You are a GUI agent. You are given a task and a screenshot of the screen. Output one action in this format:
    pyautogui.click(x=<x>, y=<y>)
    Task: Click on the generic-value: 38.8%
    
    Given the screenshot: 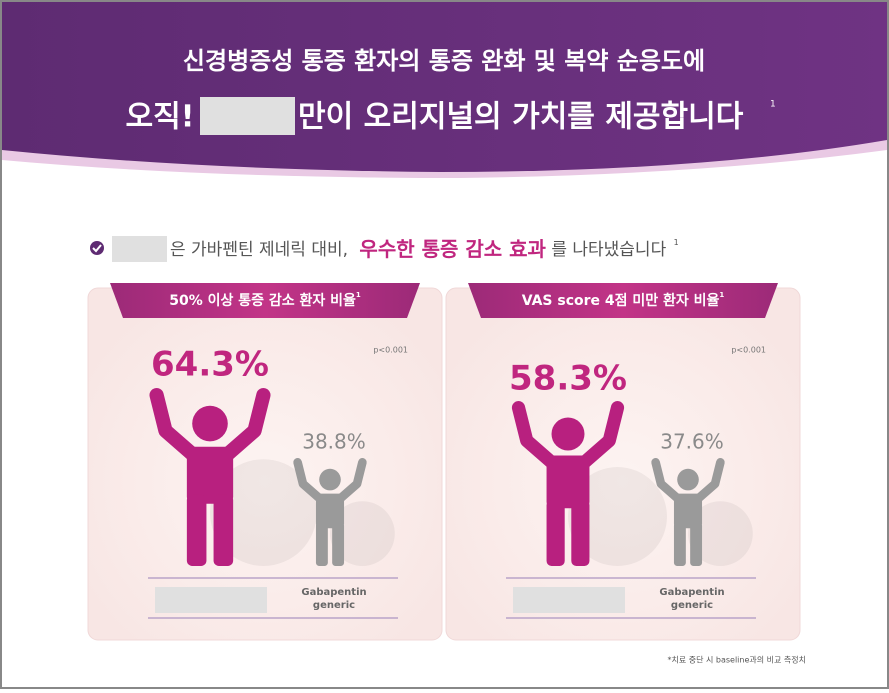 What is the action you would take?
    pyautogui.click(x=334, y=442)
    